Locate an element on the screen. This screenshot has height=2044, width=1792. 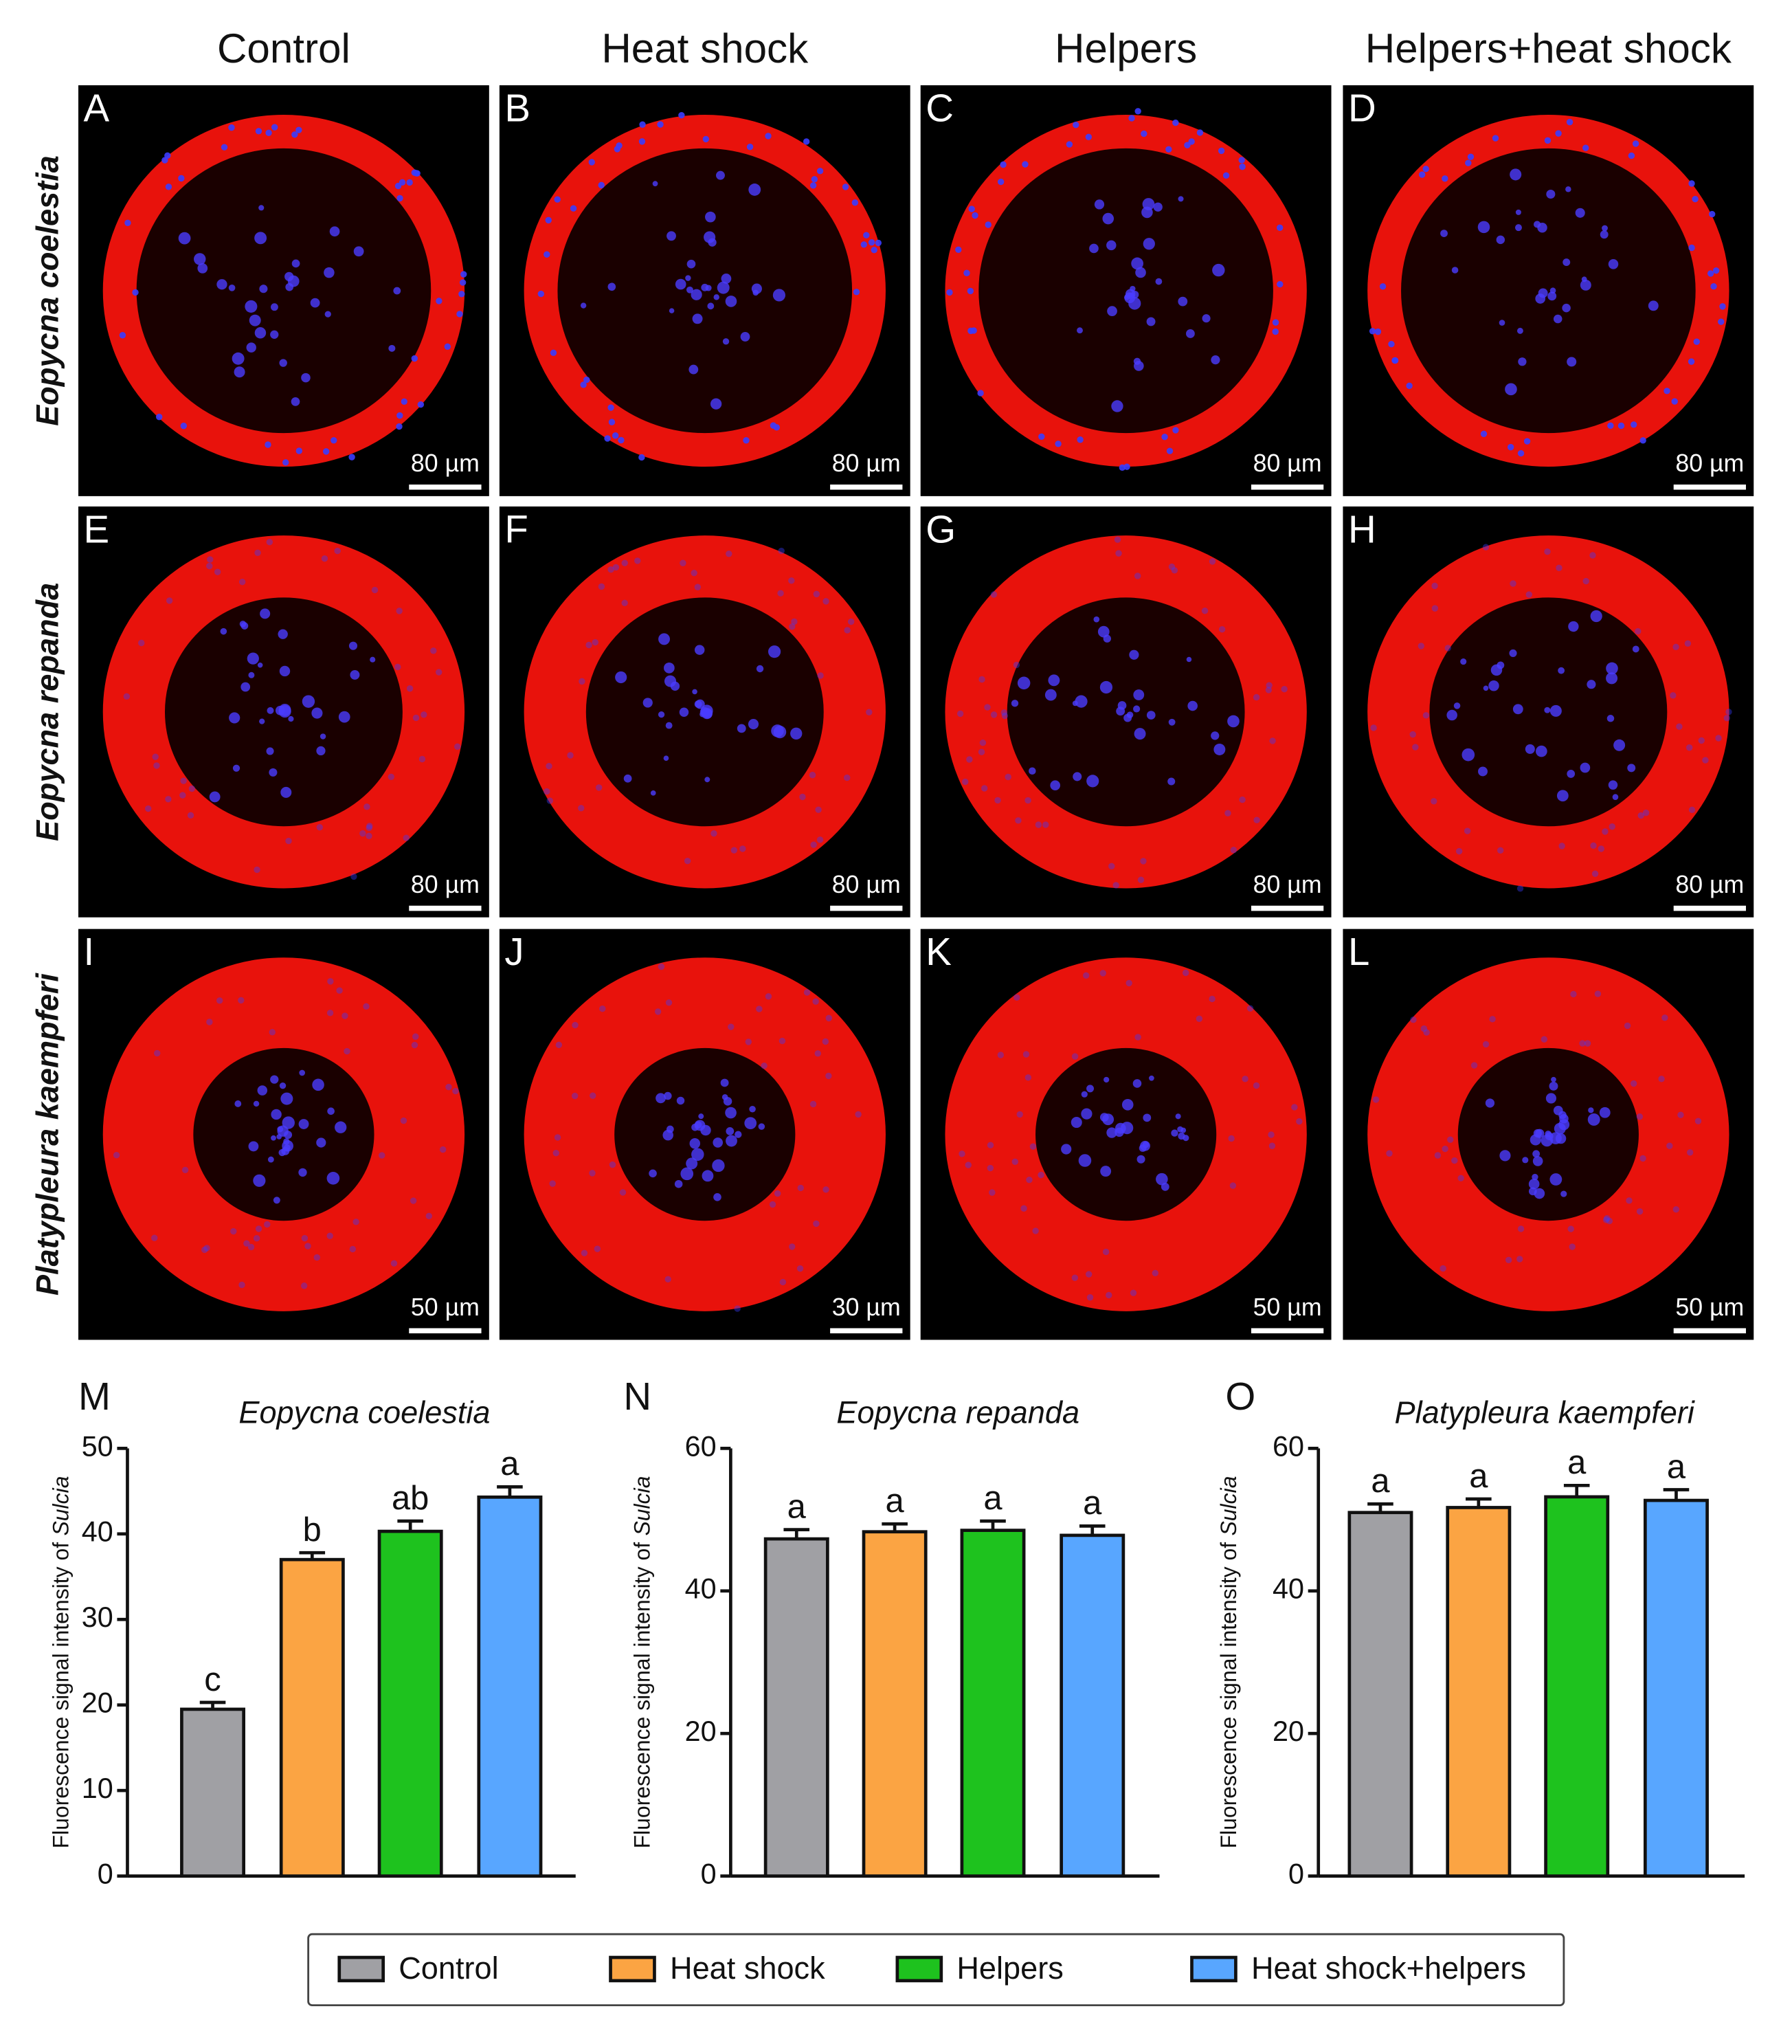
panel-letter: O is located at coordinates (1240, 1396).